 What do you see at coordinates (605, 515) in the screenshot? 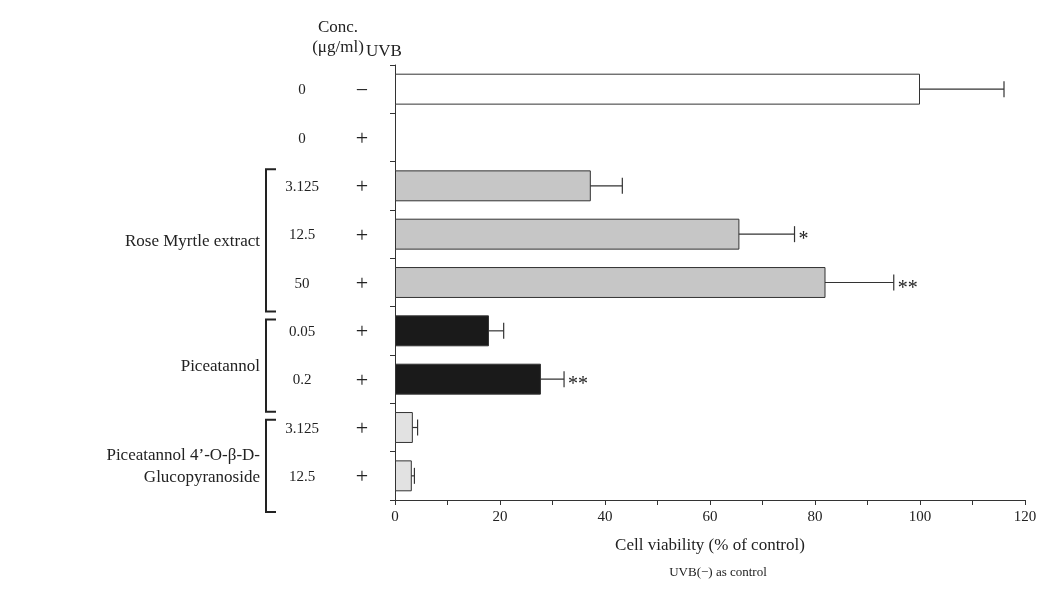
I see `x-tick-label: 40` at bounding box center [605, 515].